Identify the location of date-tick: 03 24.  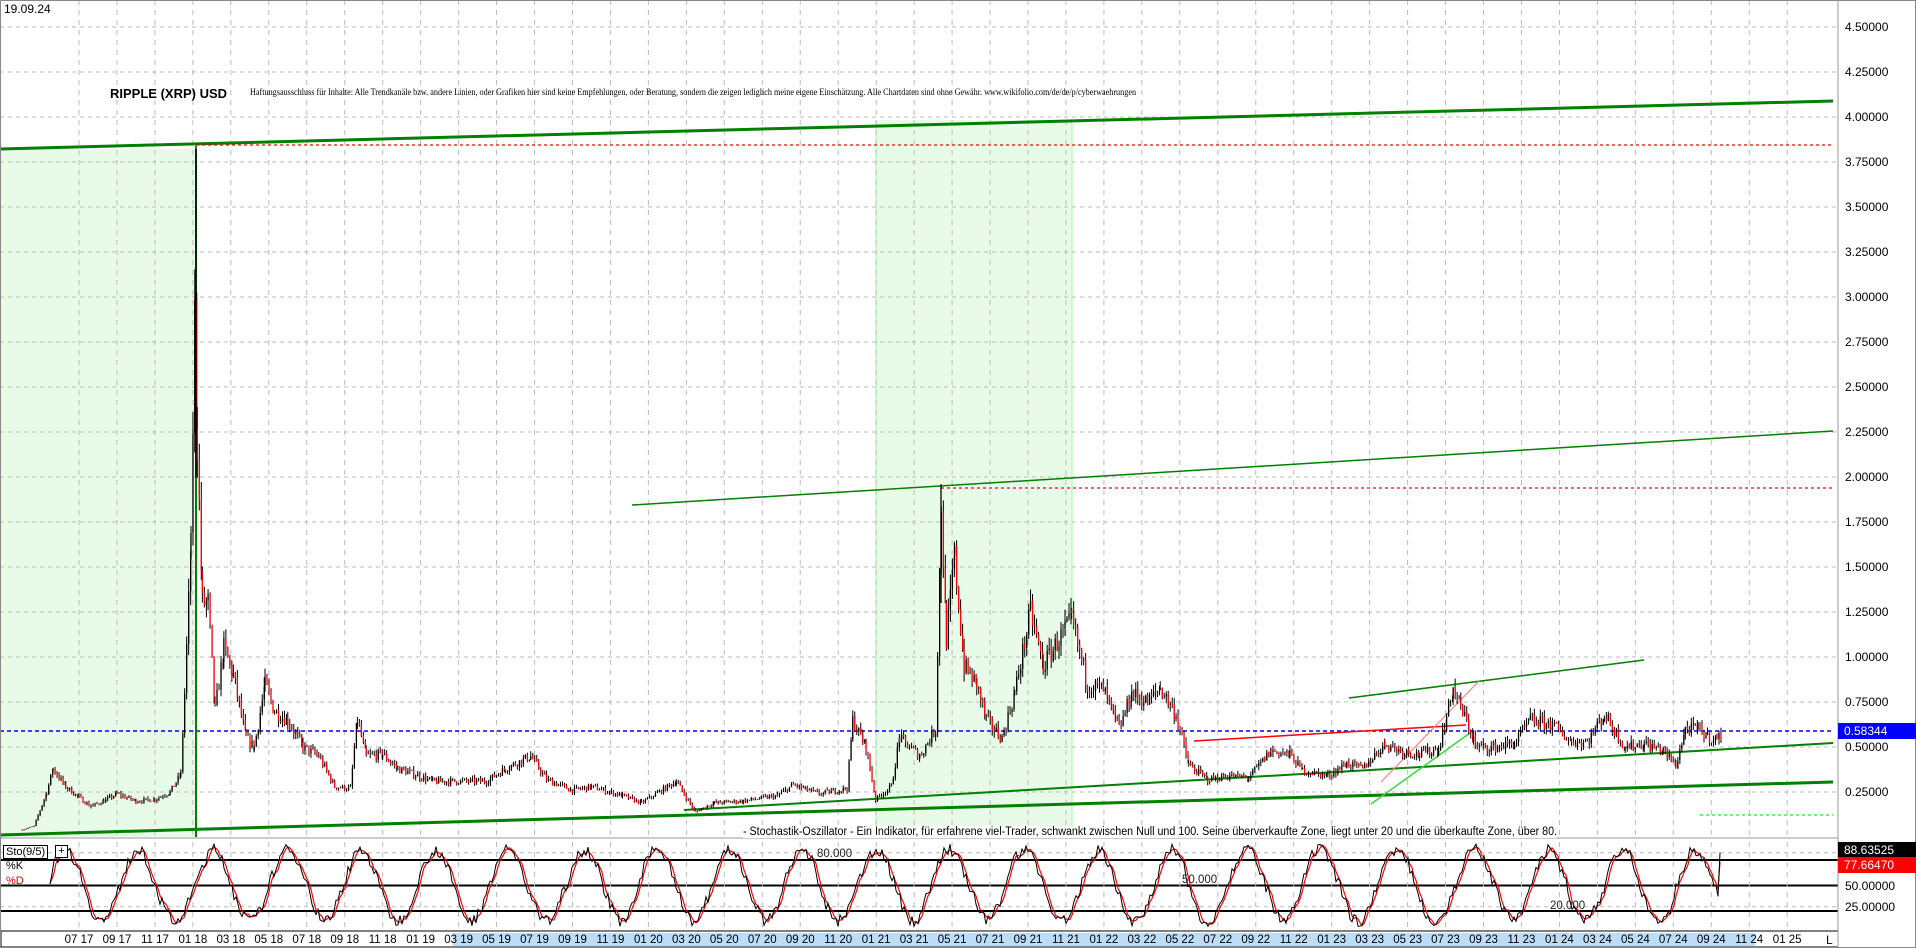
(1597, 940).